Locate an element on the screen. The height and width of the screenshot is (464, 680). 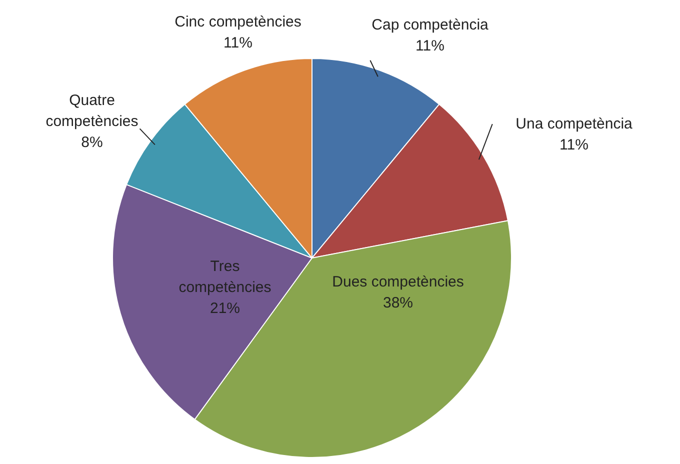
slice-label: Quatre competències is located at coordinates (92, 111).